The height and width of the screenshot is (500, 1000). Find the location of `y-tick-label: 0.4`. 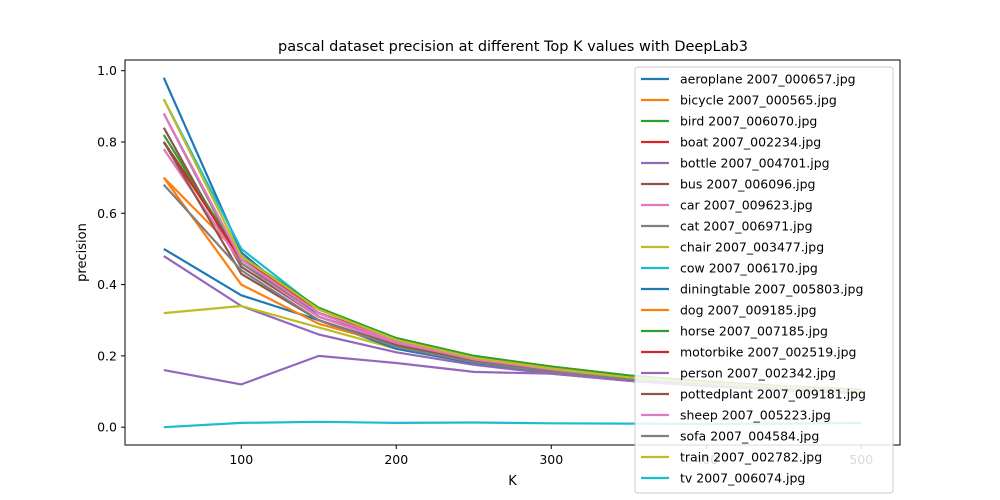

y-tick-label: 0.4 is located at coordinates (107, 284).